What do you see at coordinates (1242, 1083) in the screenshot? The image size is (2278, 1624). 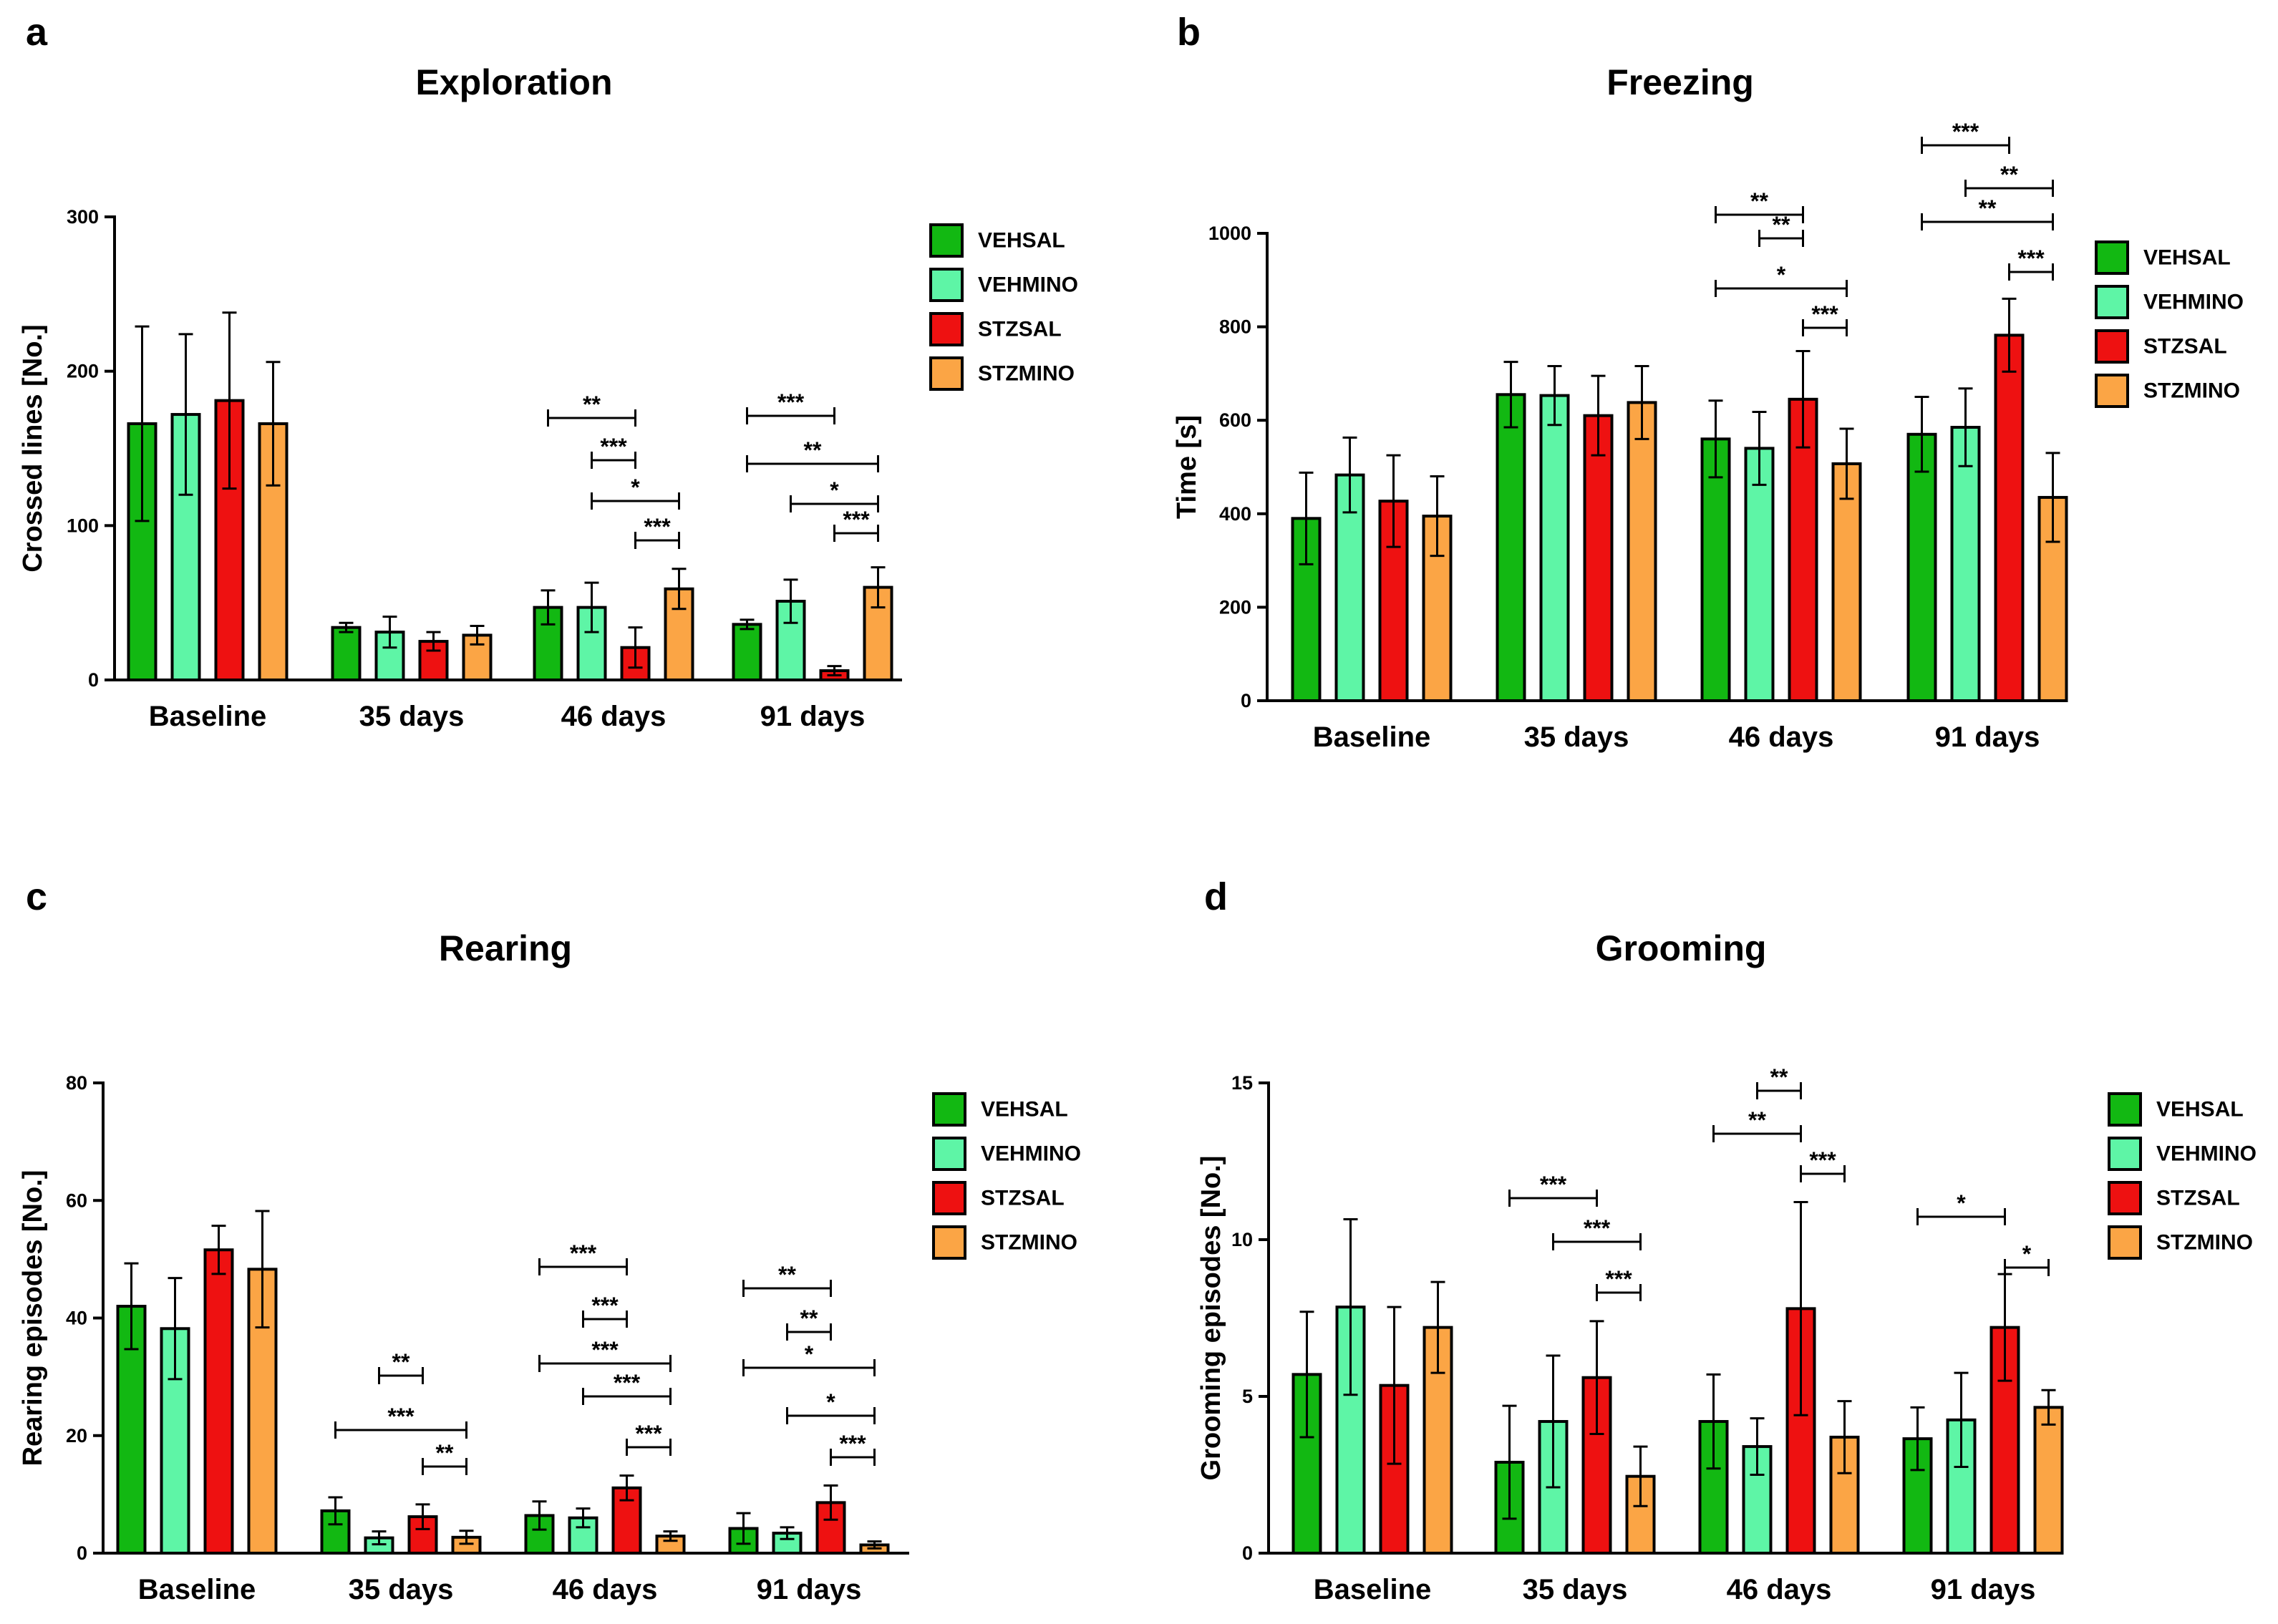 I see `panel-d-y-tick-label: 15` at bounding box center [1242, 1083].